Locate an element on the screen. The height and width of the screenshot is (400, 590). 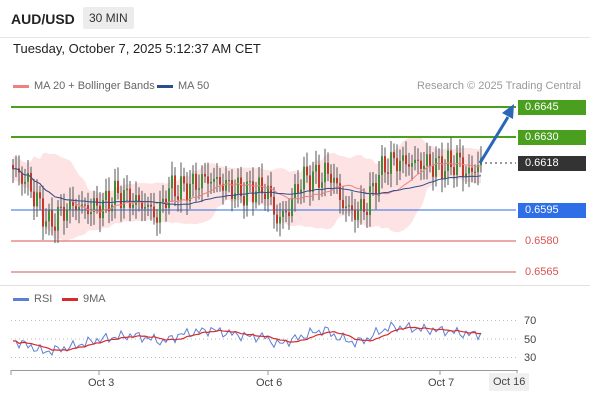
level-label-1: 0.6630 is located at coordinates (552, 137).